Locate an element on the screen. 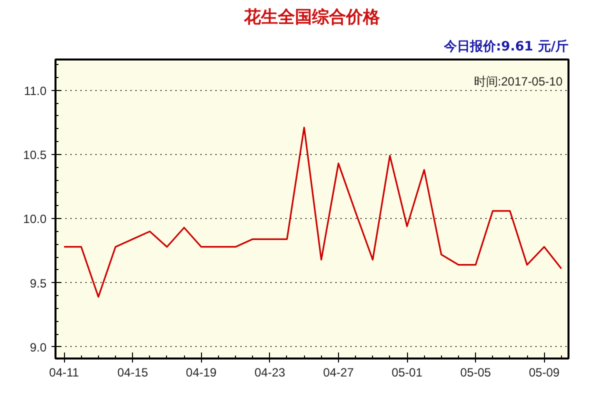  y-tick-label: 10.5 is located at coordinates (35, 155).